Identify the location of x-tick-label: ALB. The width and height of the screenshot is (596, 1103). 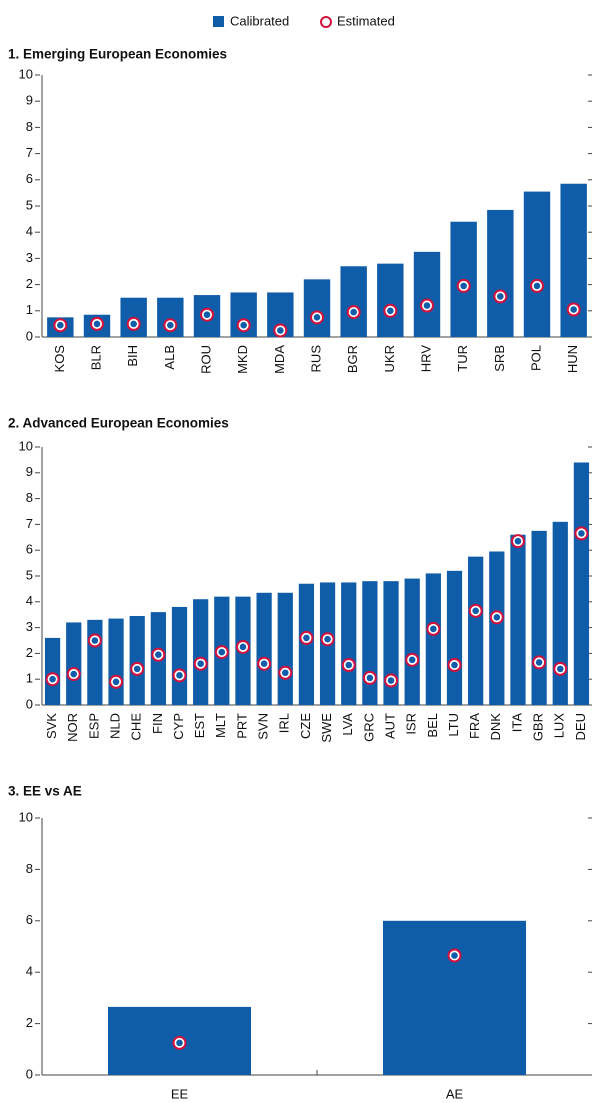
(169, 357).